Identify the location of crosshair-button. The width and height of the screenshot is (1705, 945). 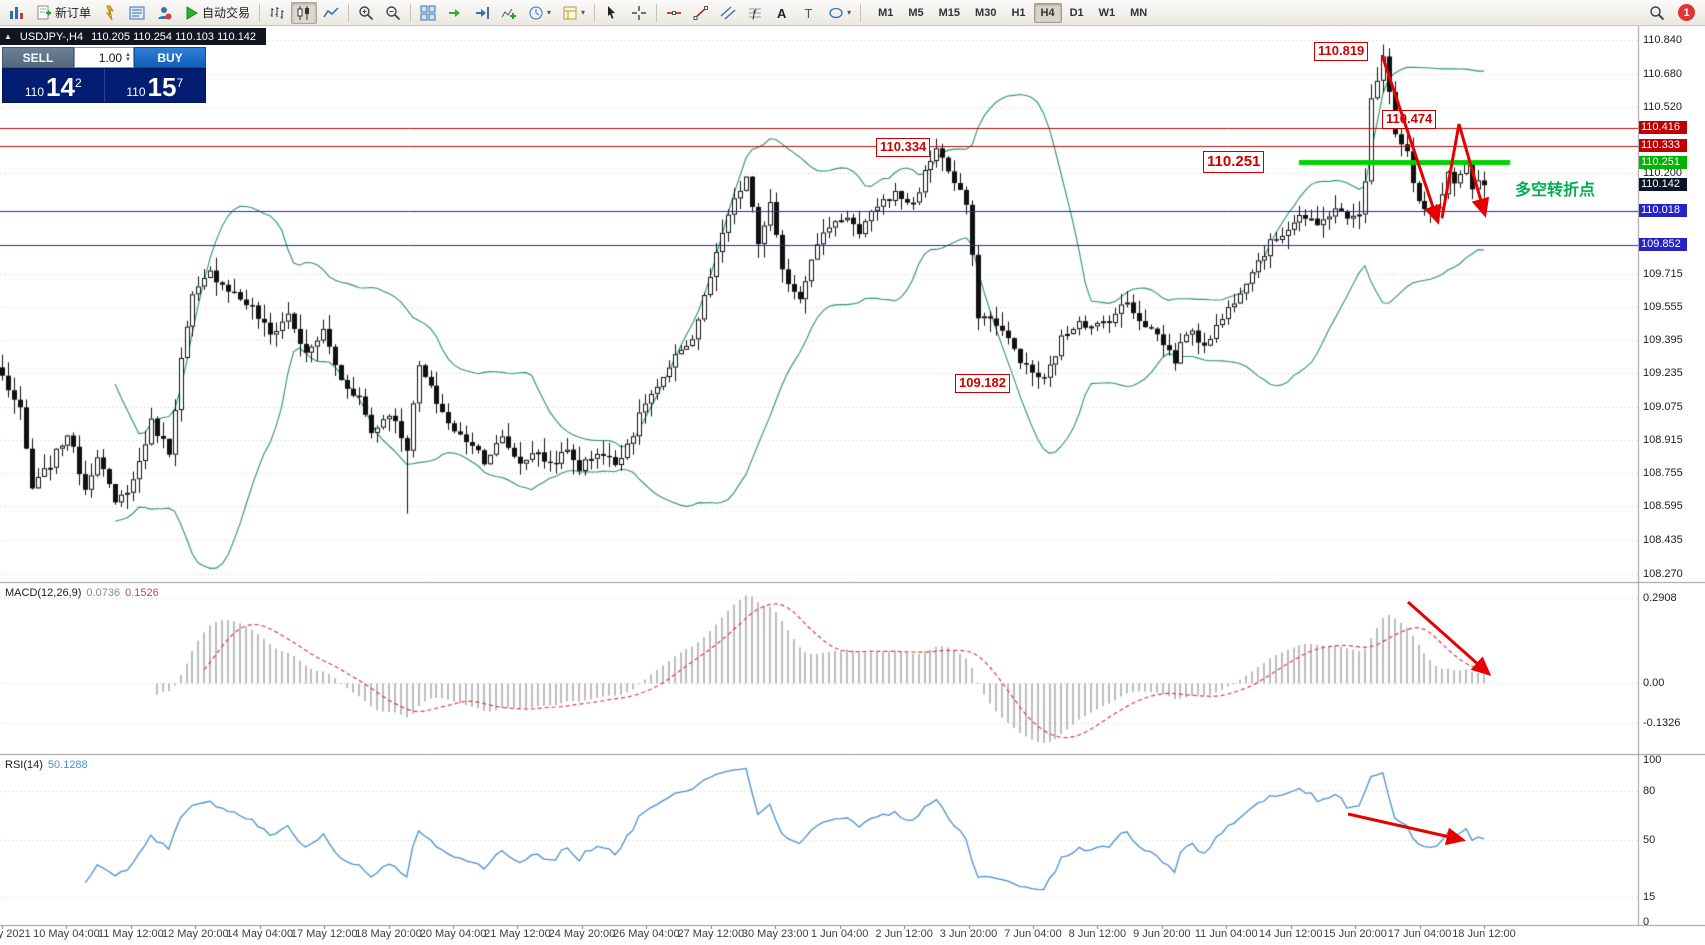
(639, 13).